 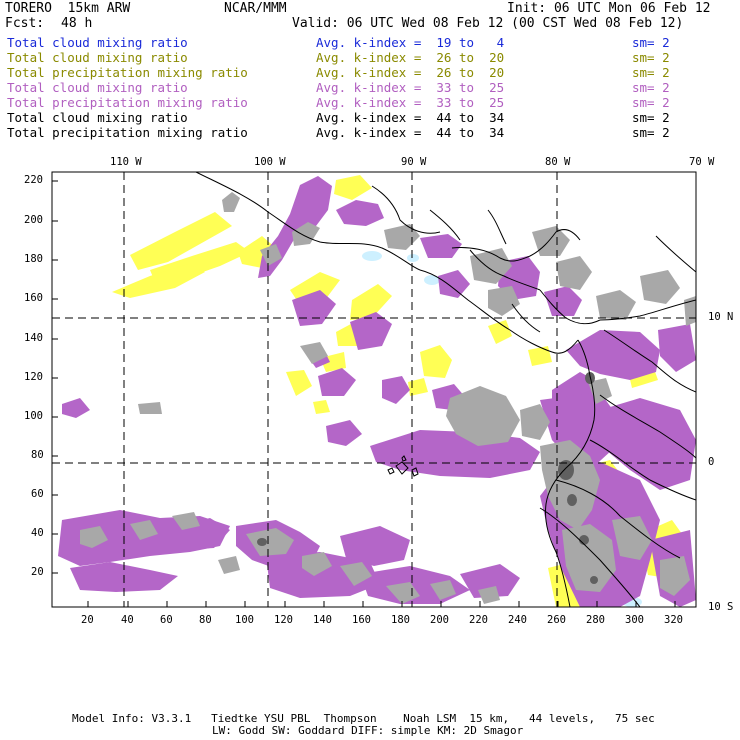 What do you see at coordinates (651, 102) in the screenshot?
I see `legend-sm-5: sm= 2` at bounding box center [651, 102].